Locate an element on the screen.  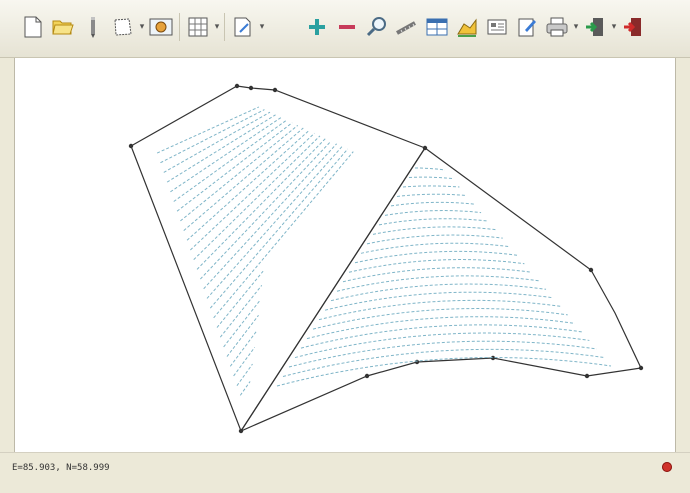
edit-button is located at coordinates (527, 27).